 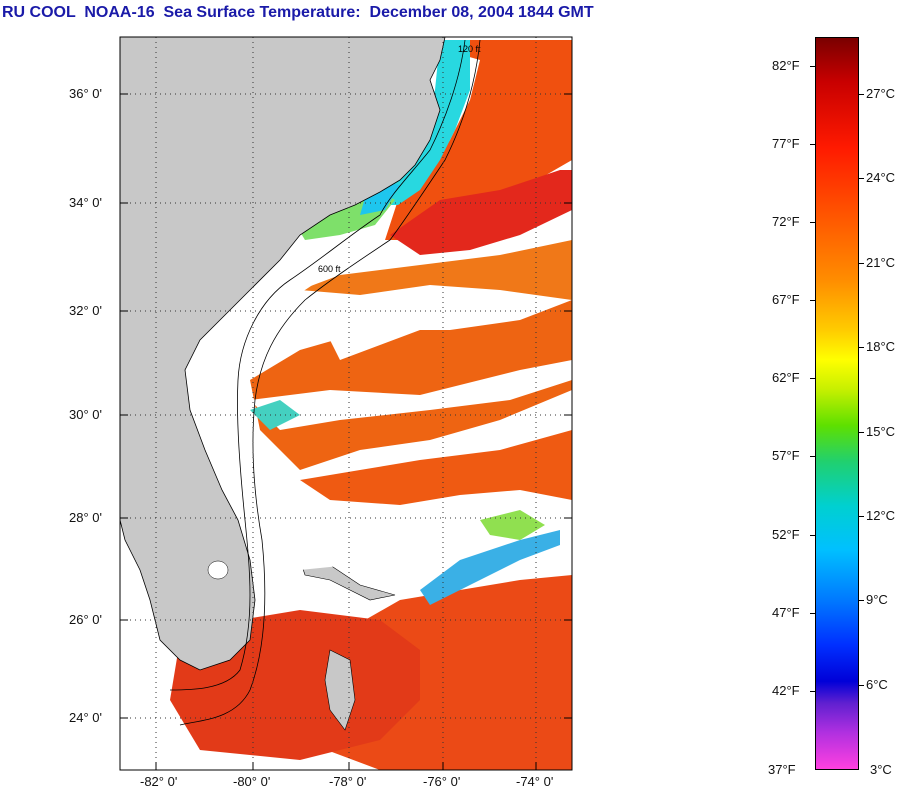 What do you see at coordinates (159, 781) in the screenshot?
I see `lon-label-82: -82° 0'` at bounding box center [159, 781].